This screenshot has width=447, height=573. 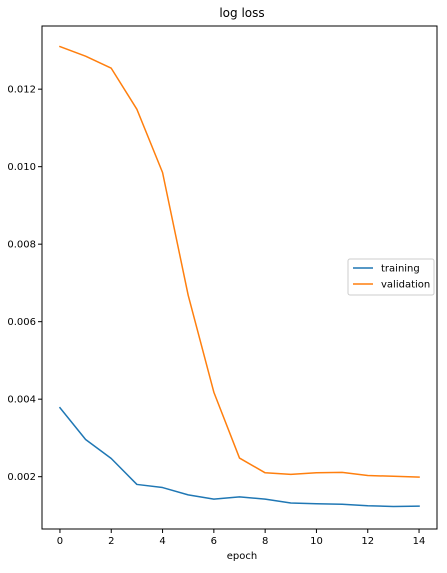 I want to click on legend-label-training: training, so click(x=400, y=269).